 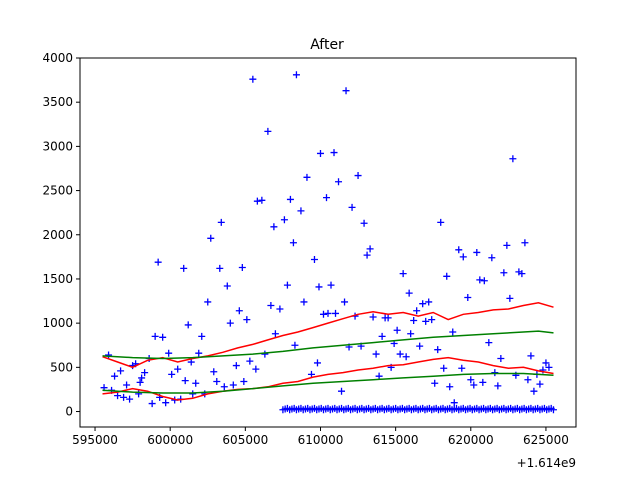 I want to click on x-tick-label: 625000, so click(x=546, y=440).